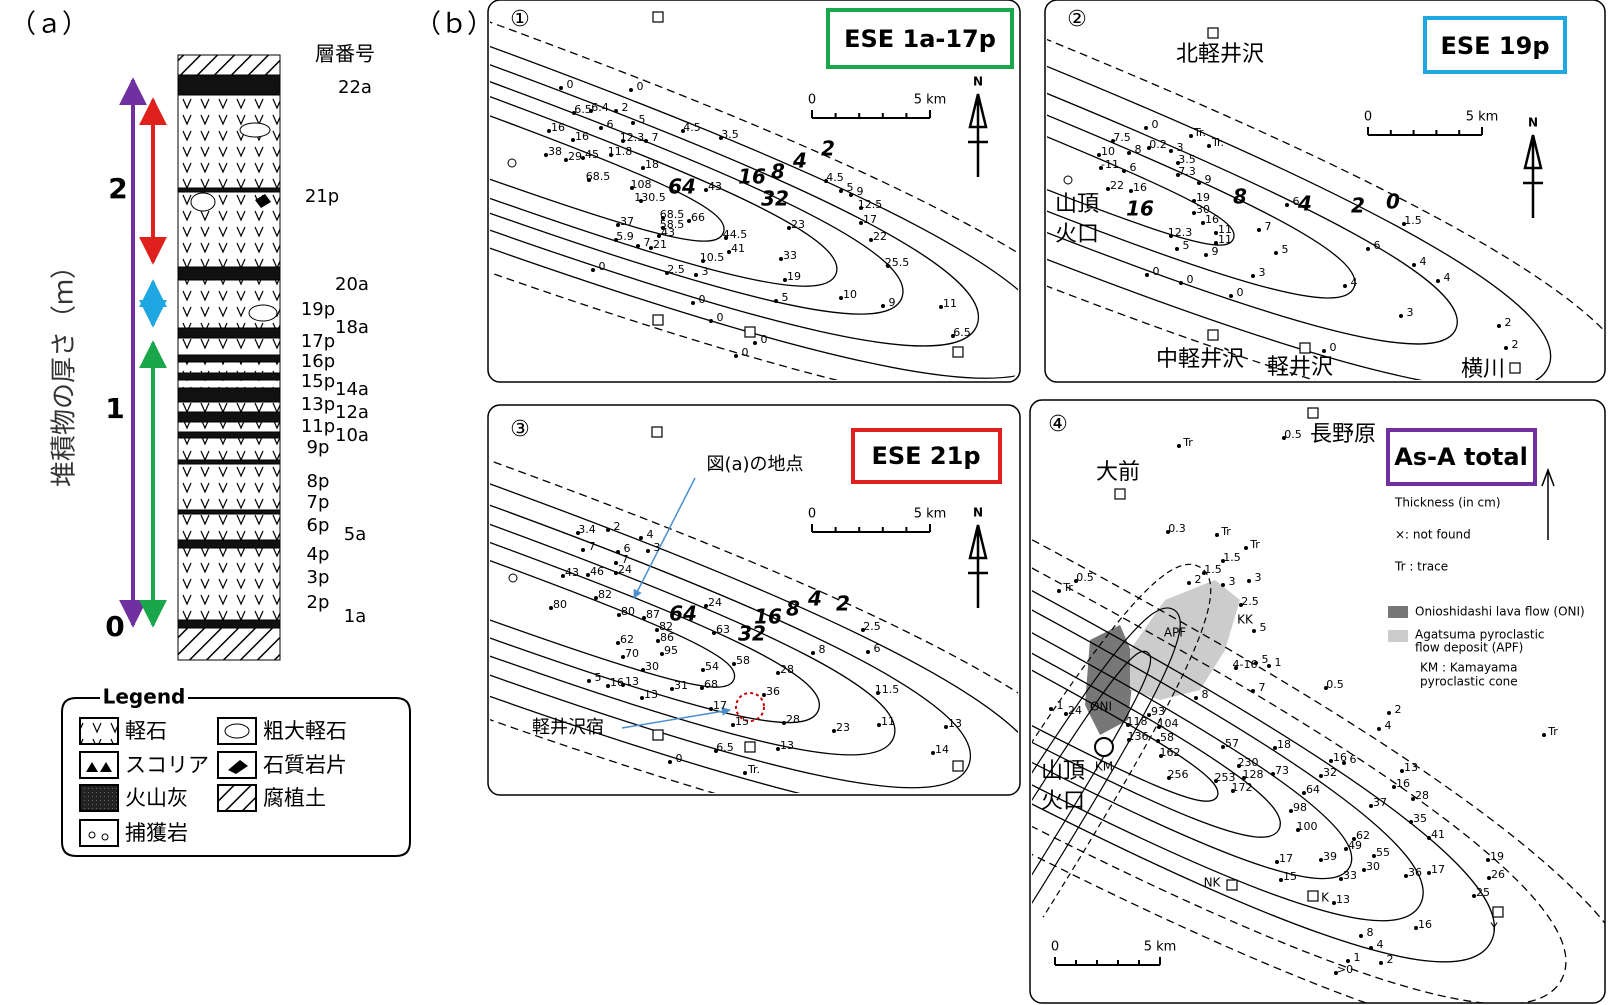 The height and width of the screenshot is (1005, 1608). What do you see at coordinates (752, 177) in the screenshot?
I see `label: 16` at bounding box center [752, 177].